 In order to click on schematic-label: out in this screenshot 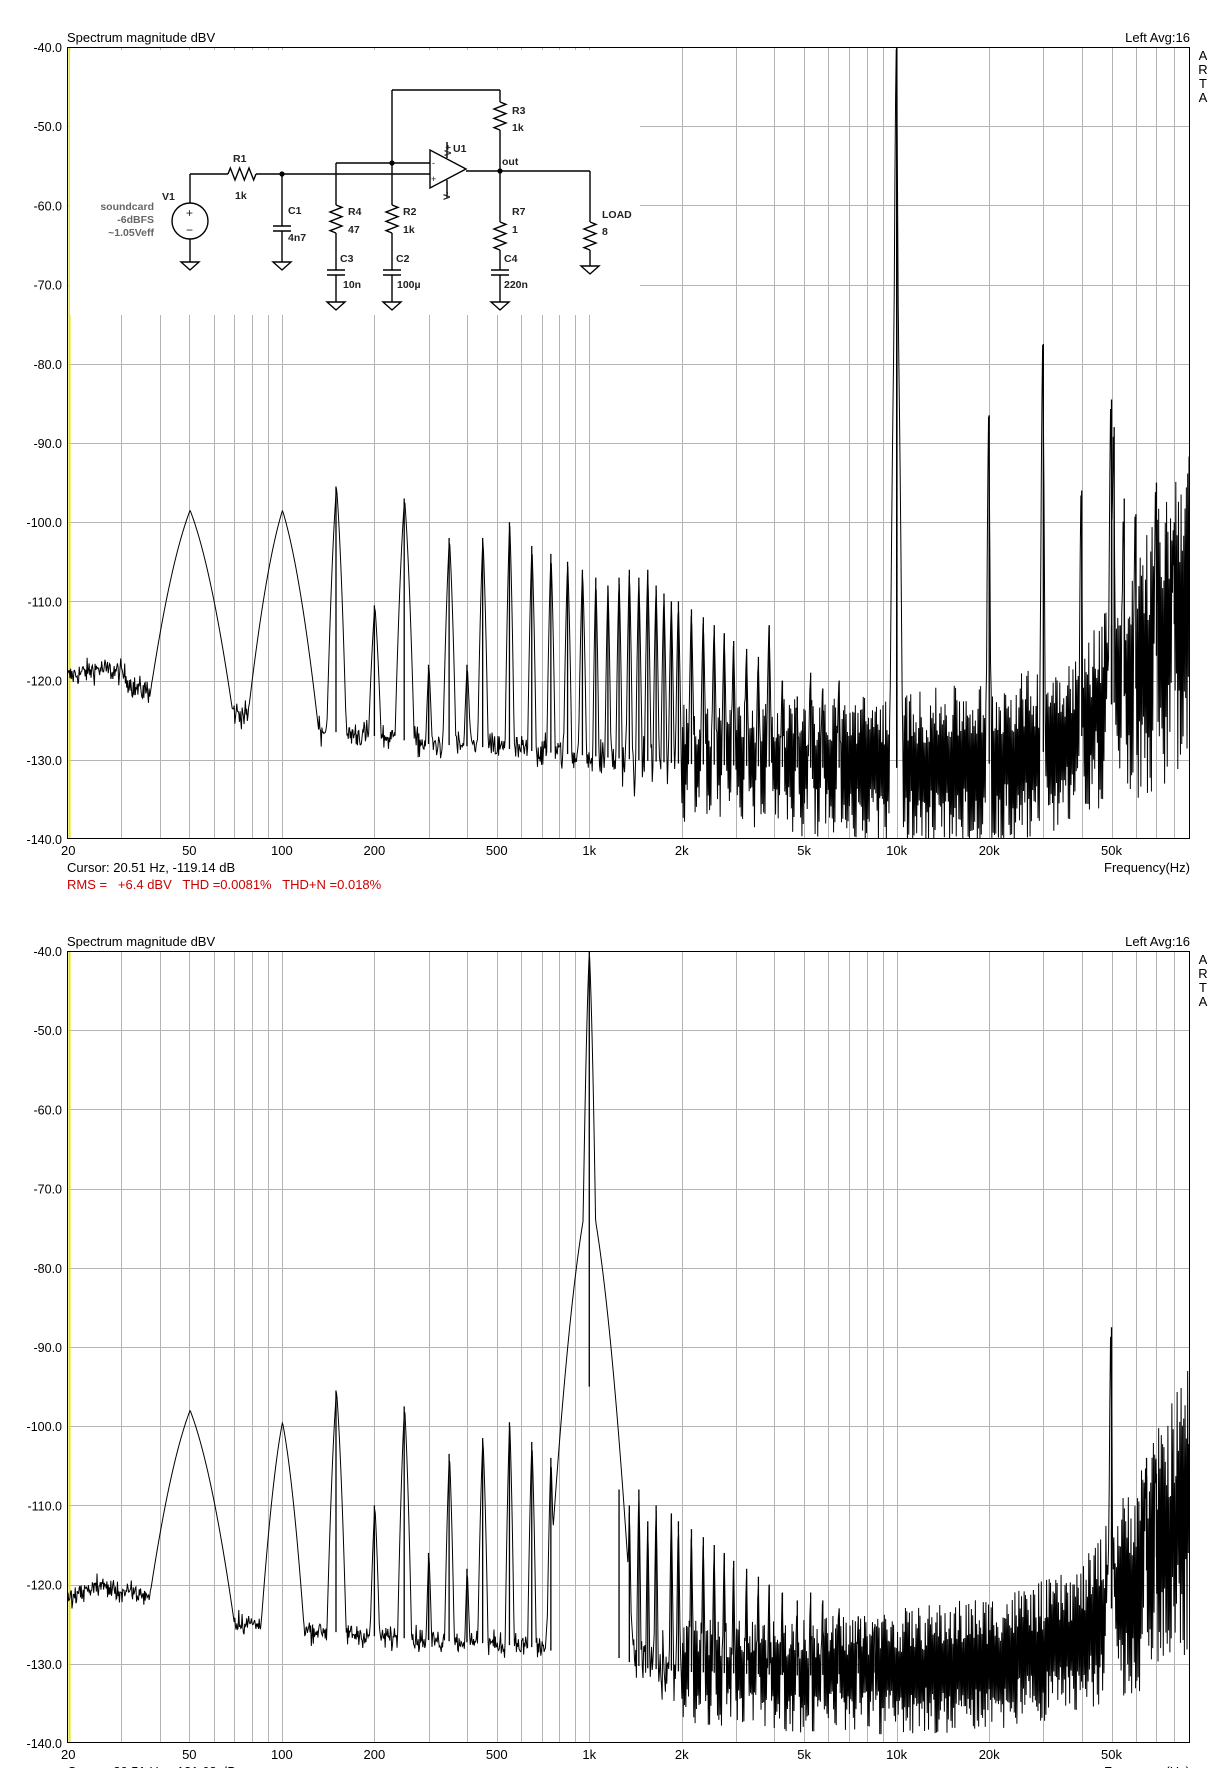, I will do `click(510, 162)`.